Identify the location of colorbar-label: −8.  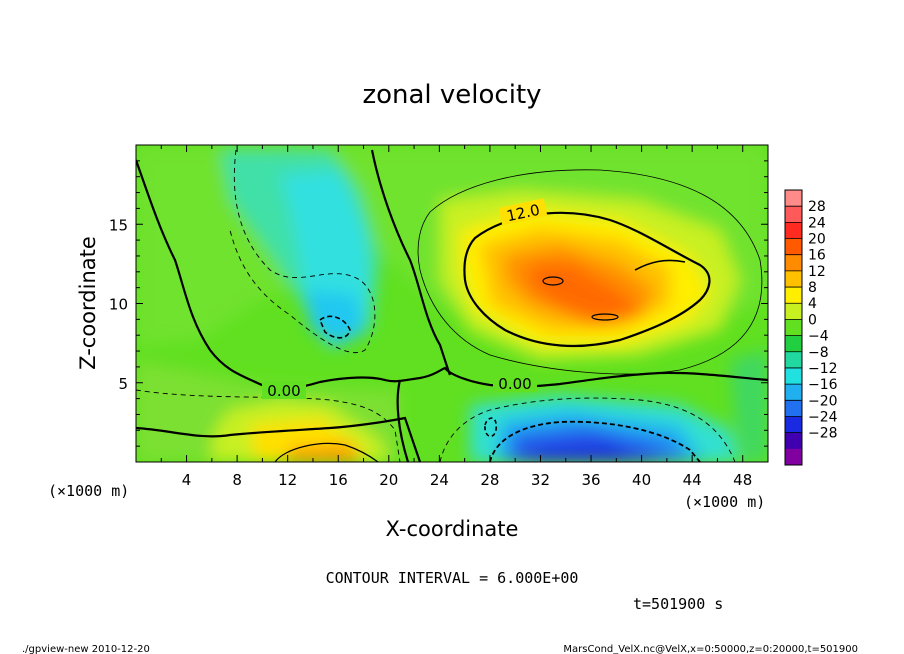
(818, 353).